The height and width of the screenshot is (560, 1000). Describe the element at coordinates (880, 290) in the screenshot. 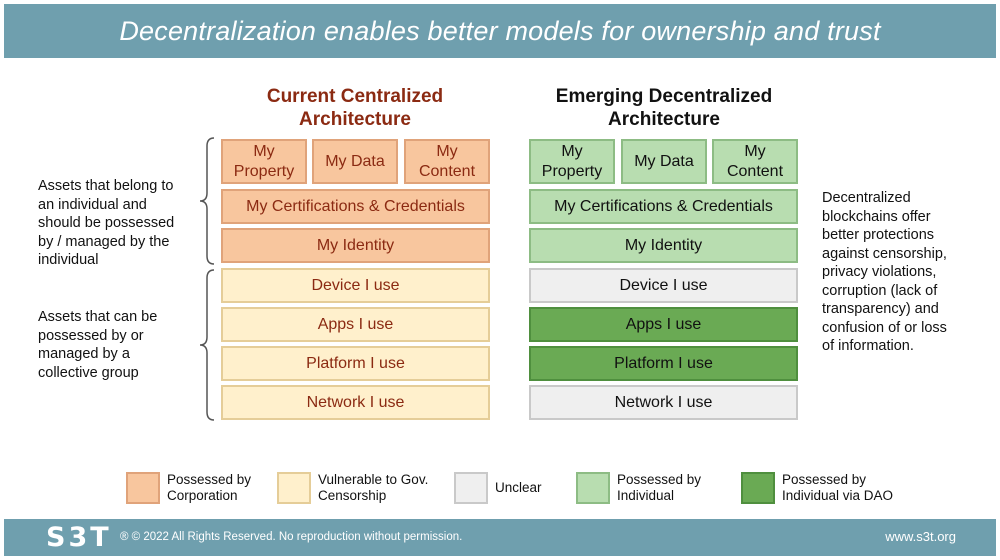

I see `benefits-note-line: corruption (lack of` at that location.